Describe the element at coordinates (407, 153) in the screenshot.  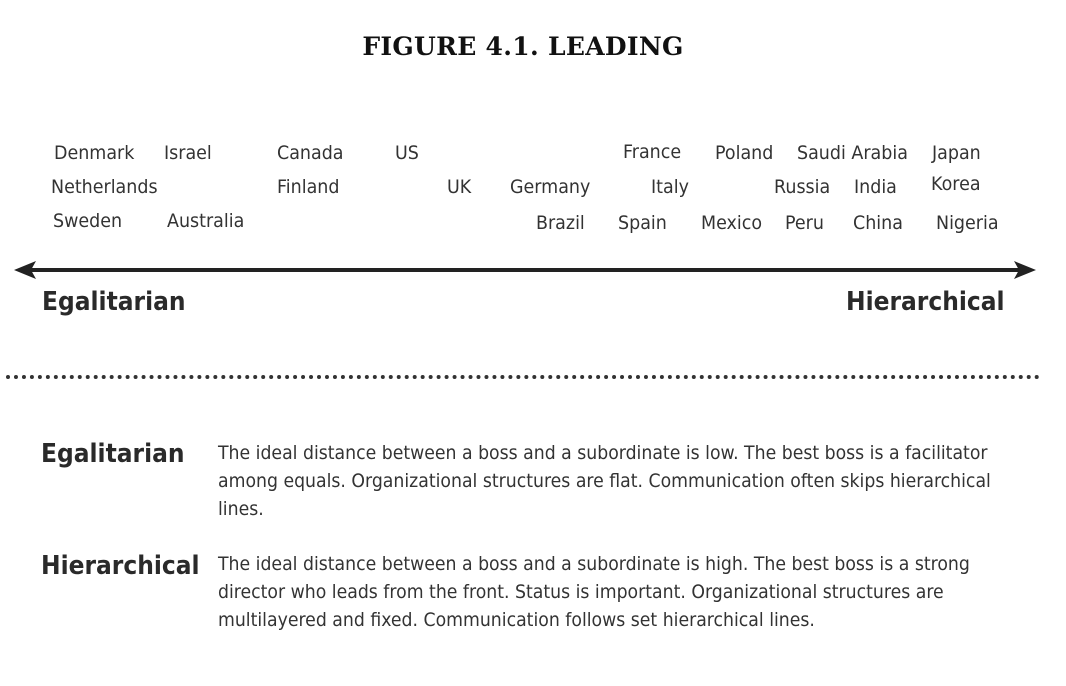
I see `country-label-us: US` at that location.